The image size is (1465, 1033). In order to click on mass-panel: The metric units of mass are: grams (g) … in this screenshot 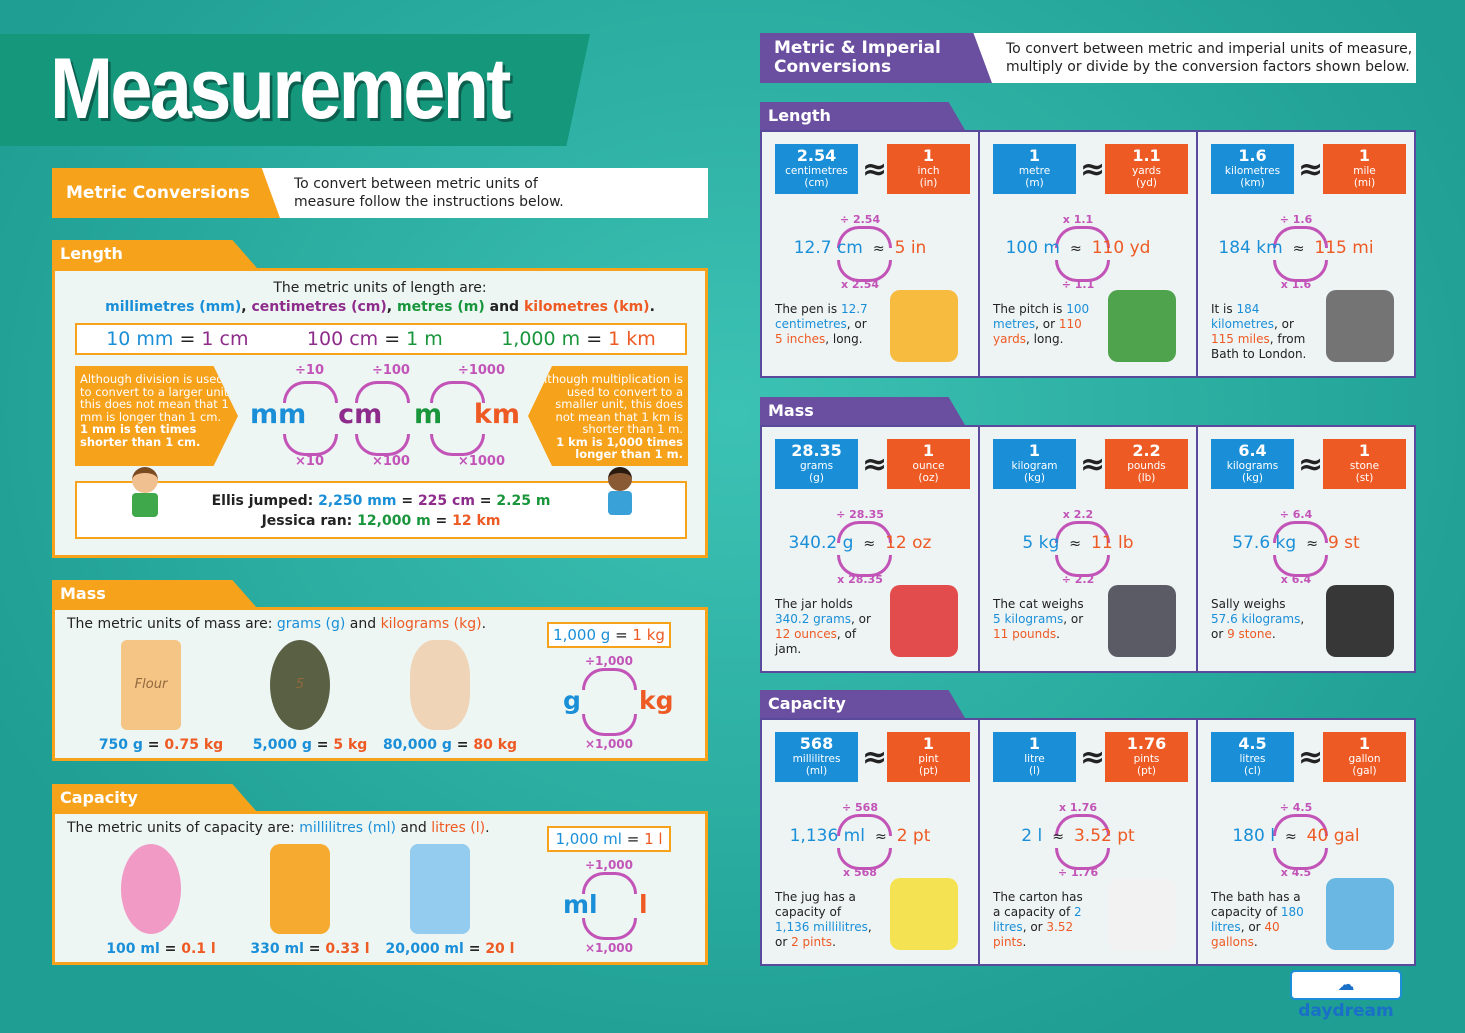, I will do `click(380, 684)`.